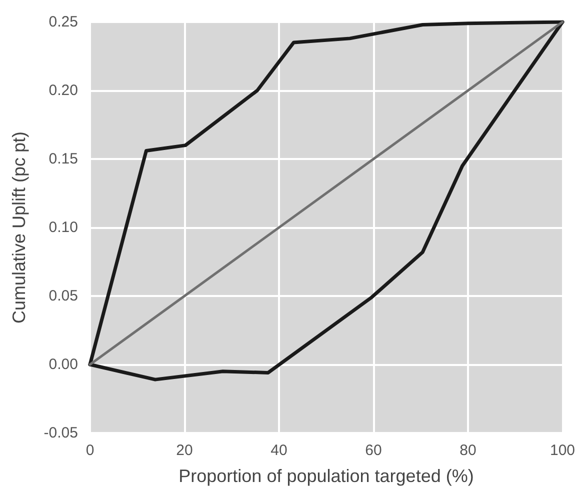  What do you see at coordinates (19, 227) in the screenshot?
I see `y-axis-title: Cumulative Uplift (pc pt)` at bounding box center [19, 227].